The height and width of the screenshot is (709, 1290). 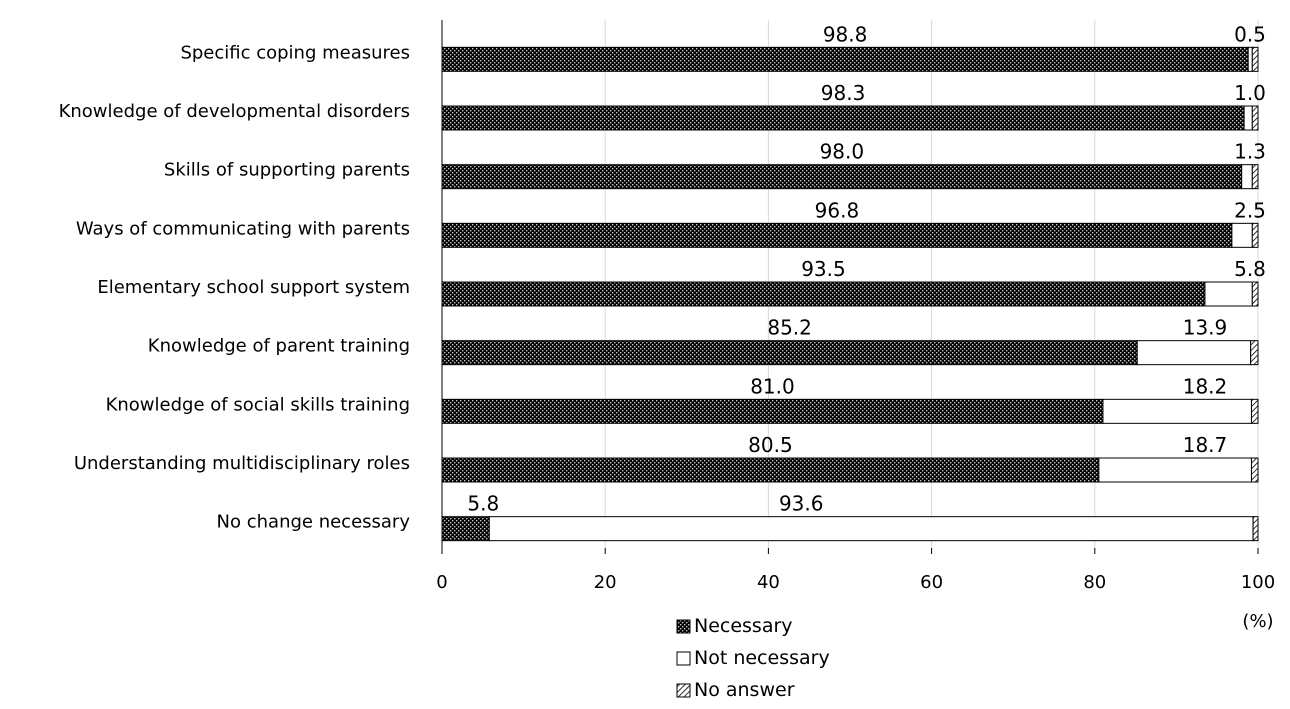 I want to click on category-label: Knowledge of parent training, so click(x=279, y=346).